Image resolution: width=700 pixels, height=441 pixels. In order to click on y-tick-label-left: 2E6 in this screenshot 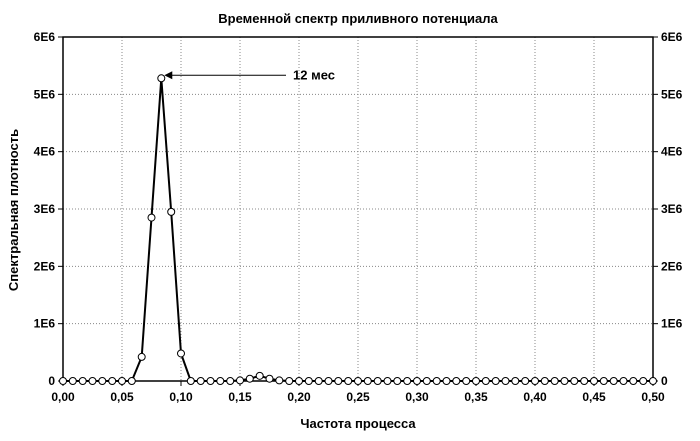, I will do `click(45, 266)`.